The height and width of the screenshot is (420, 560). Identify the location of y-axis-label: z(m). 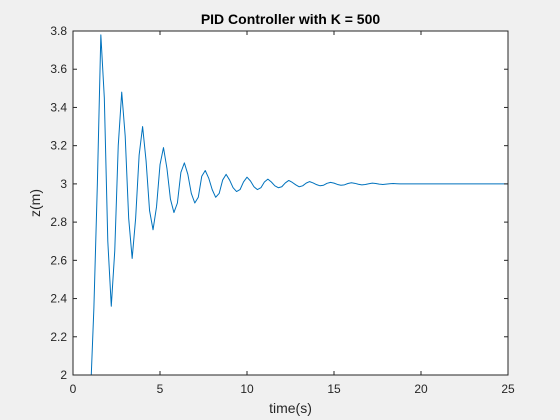
(35, 203).